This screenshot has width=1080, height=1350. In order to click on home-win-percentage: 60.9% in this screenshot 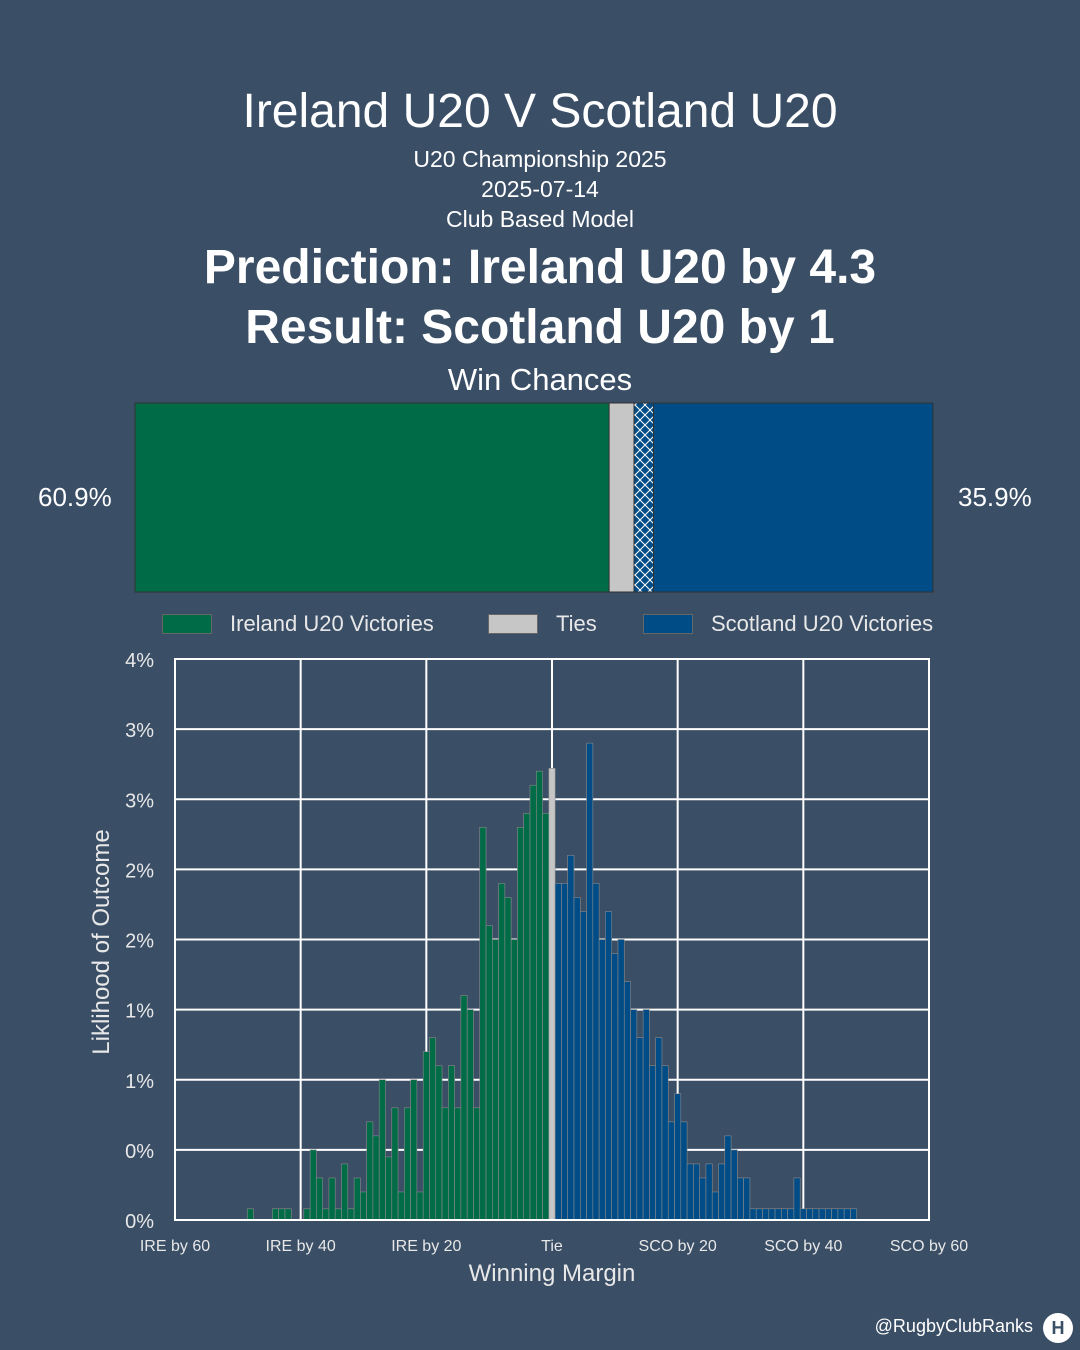, I will do `click(75, 497)`.